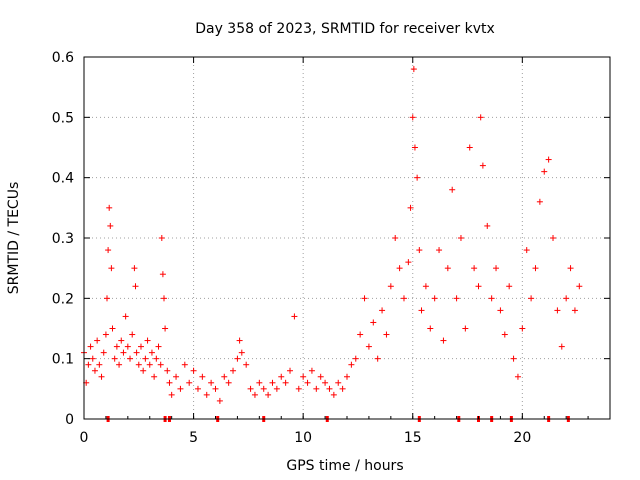 Image resolution: width=640 pixels, height=480 pixels. I want to click on y-tick-label: 0, so click(69, 420).